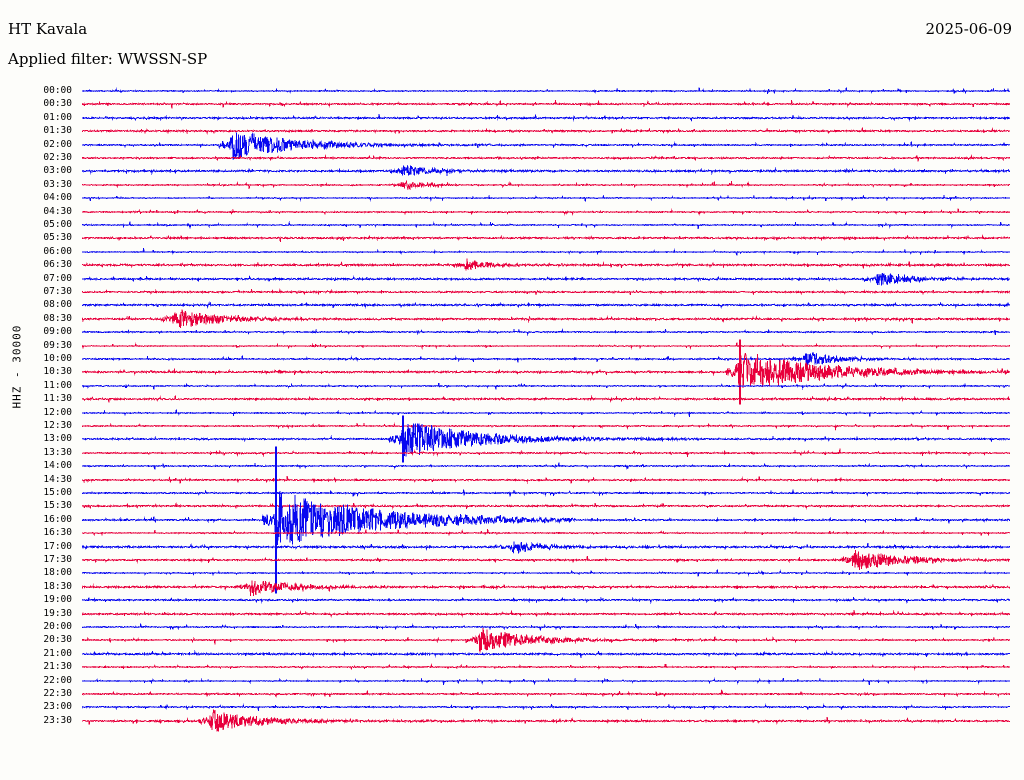 The width and height of the screenshot is (1024, 780). What do you see at coordinates (57, 492) in the screenshot?
I see `time-label-15-00: 15:00` at bounding box center [57, 492].